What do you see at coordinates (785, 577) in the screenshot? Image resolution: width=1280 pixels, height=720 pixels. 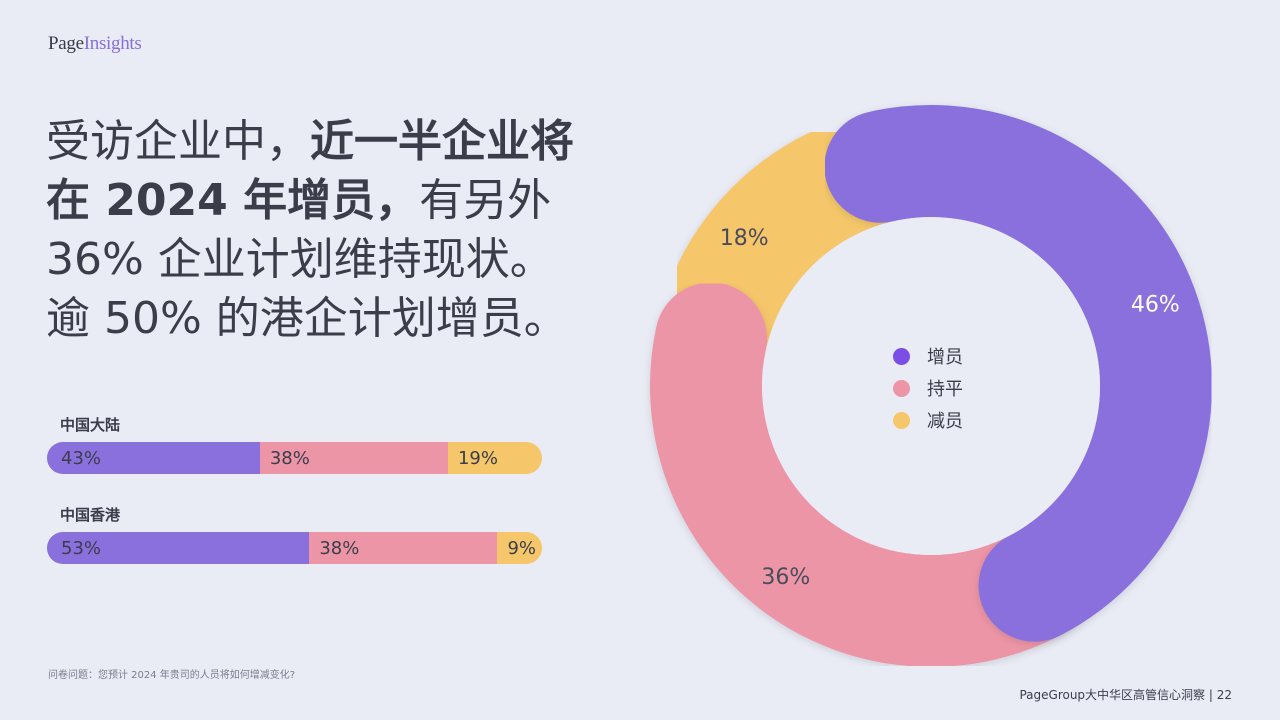 I see `donut-label-flat: 36%` at bounding box center [785, 577].